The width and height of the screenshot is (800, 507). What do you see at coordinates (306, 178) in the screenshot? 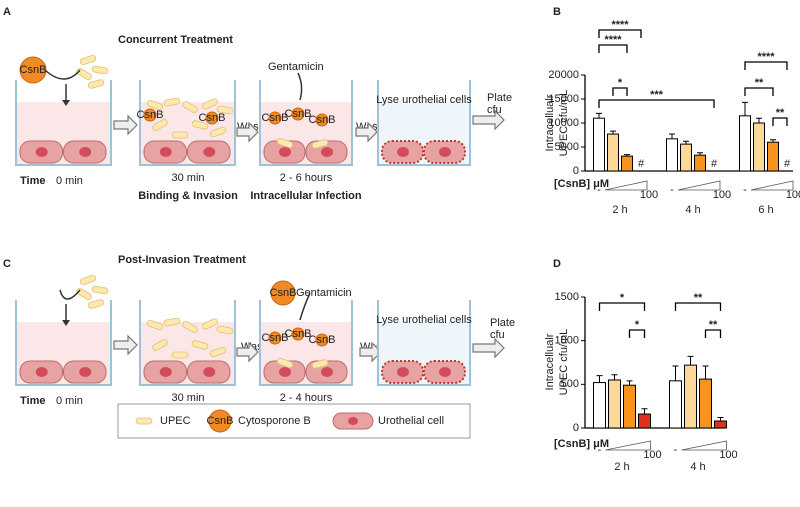
I see `label: 2 - 6 hours` at bounding box center [306, 178].